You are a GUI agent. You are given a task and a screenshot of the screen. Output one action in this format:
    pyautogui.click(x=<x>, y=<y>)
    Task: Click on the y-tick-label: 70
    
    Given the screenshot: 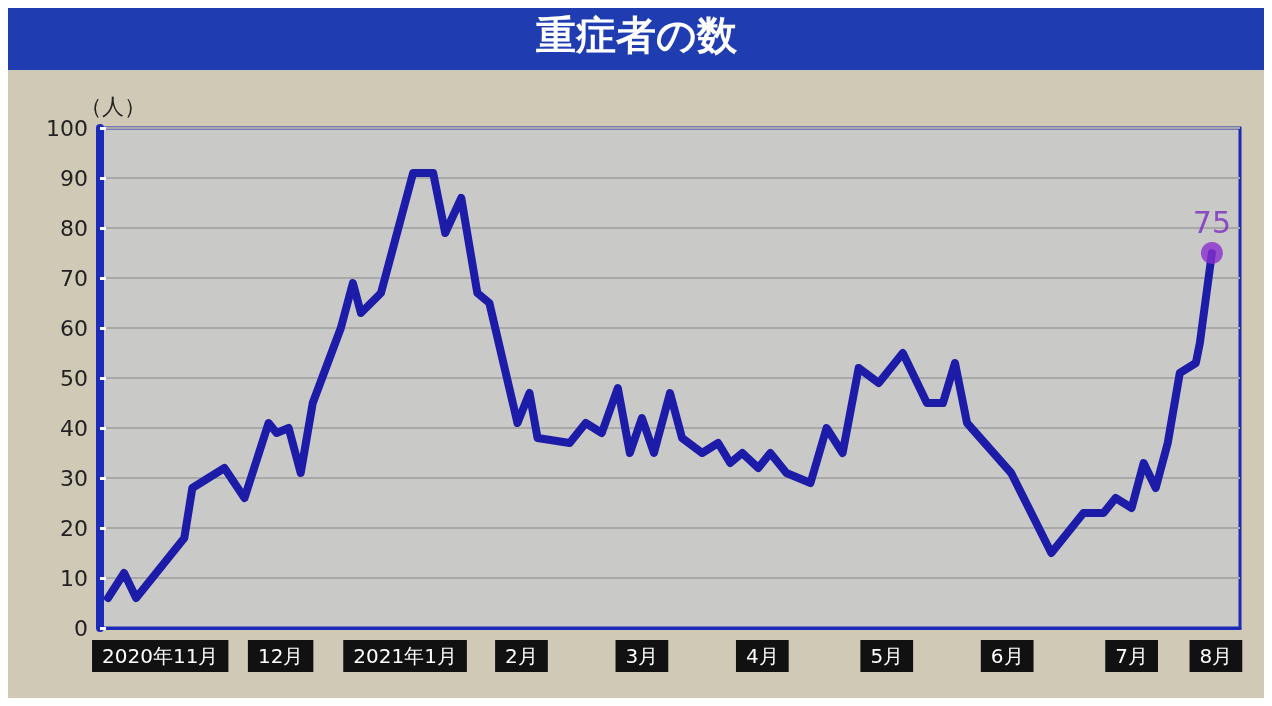 What is the action you would take?
    pyautogui.click(x=74, y=278)
    